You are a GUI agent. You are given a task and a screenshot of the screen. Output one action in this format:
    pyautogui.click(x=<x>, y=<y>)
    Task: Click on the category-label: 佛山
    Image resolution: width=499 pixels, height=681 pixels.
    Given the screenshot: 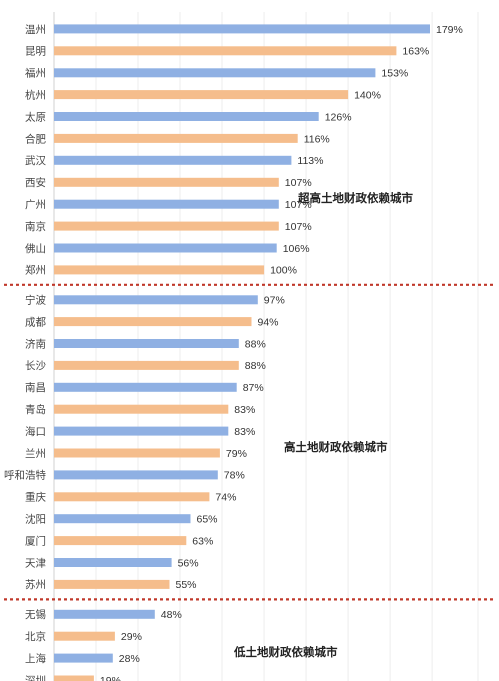 What is the action you would take?
    pyautogui.click(x=35, y=248)
    